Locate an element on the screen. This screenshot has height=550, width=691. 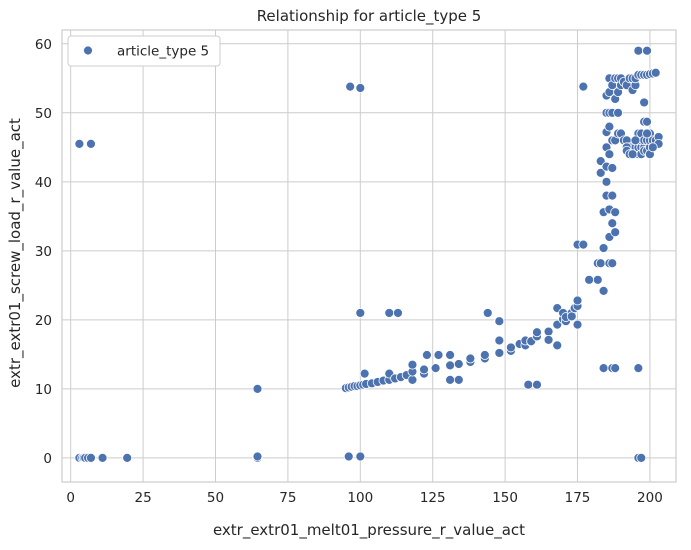
y-tick-label: 60 is located at coordinates (43, 45).